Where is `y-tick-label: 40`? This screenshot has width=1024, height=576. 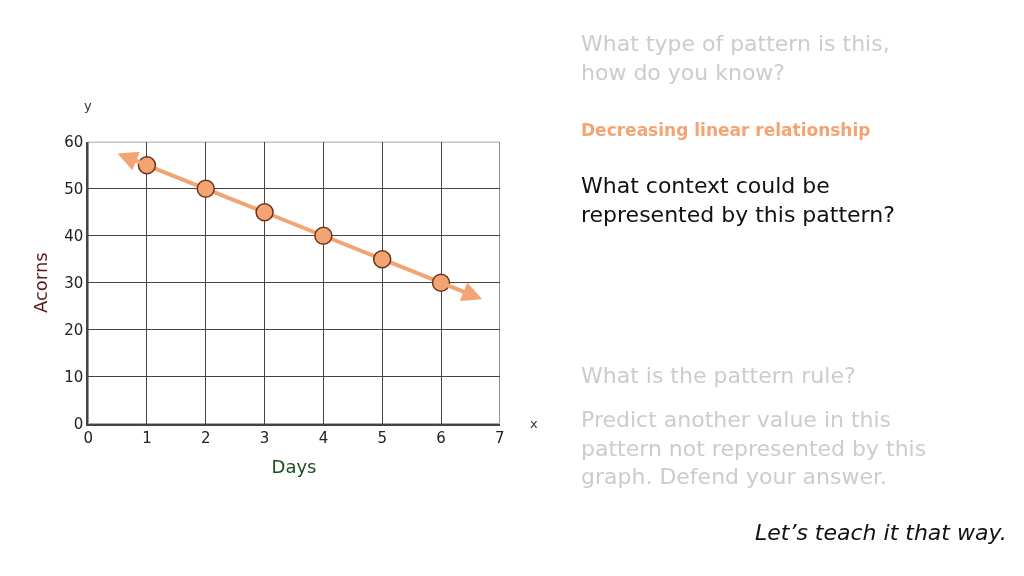
y-tick-label: 40 is located at coordinates (74, 235).